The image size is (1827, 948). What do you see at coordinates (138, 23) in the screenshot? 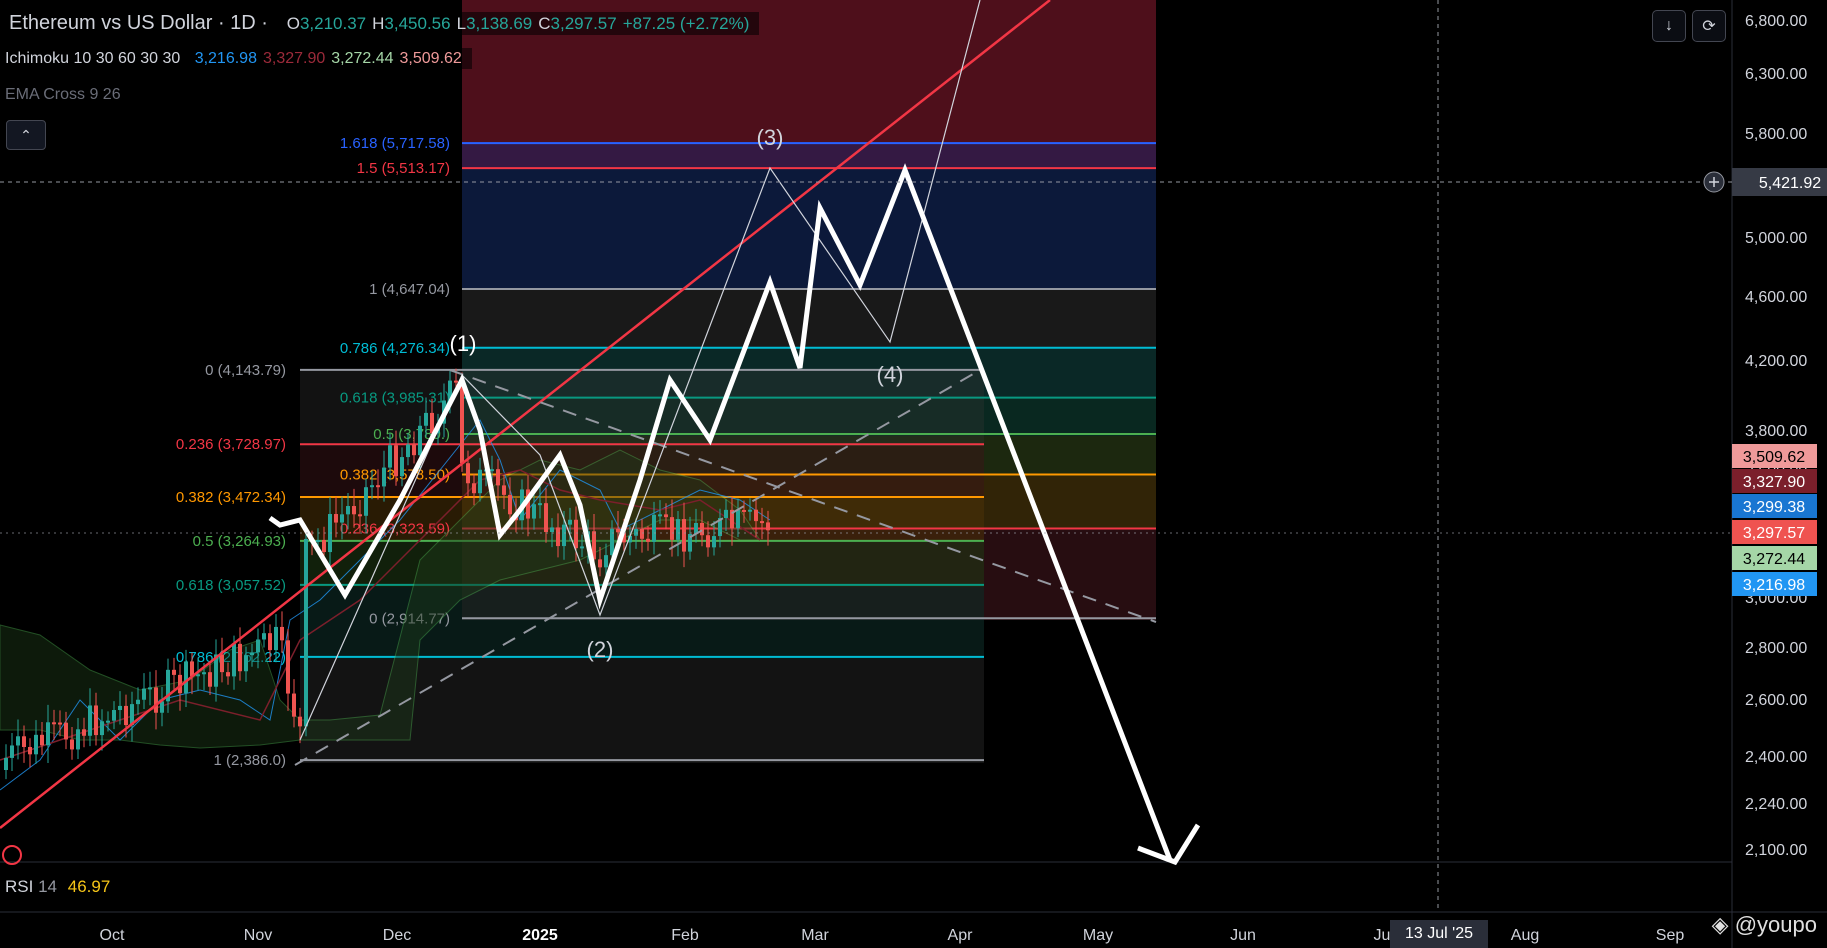
I see `symbol-title: Ethereum vs US Dollar · 1D ·` at bounding box center [138, 23].